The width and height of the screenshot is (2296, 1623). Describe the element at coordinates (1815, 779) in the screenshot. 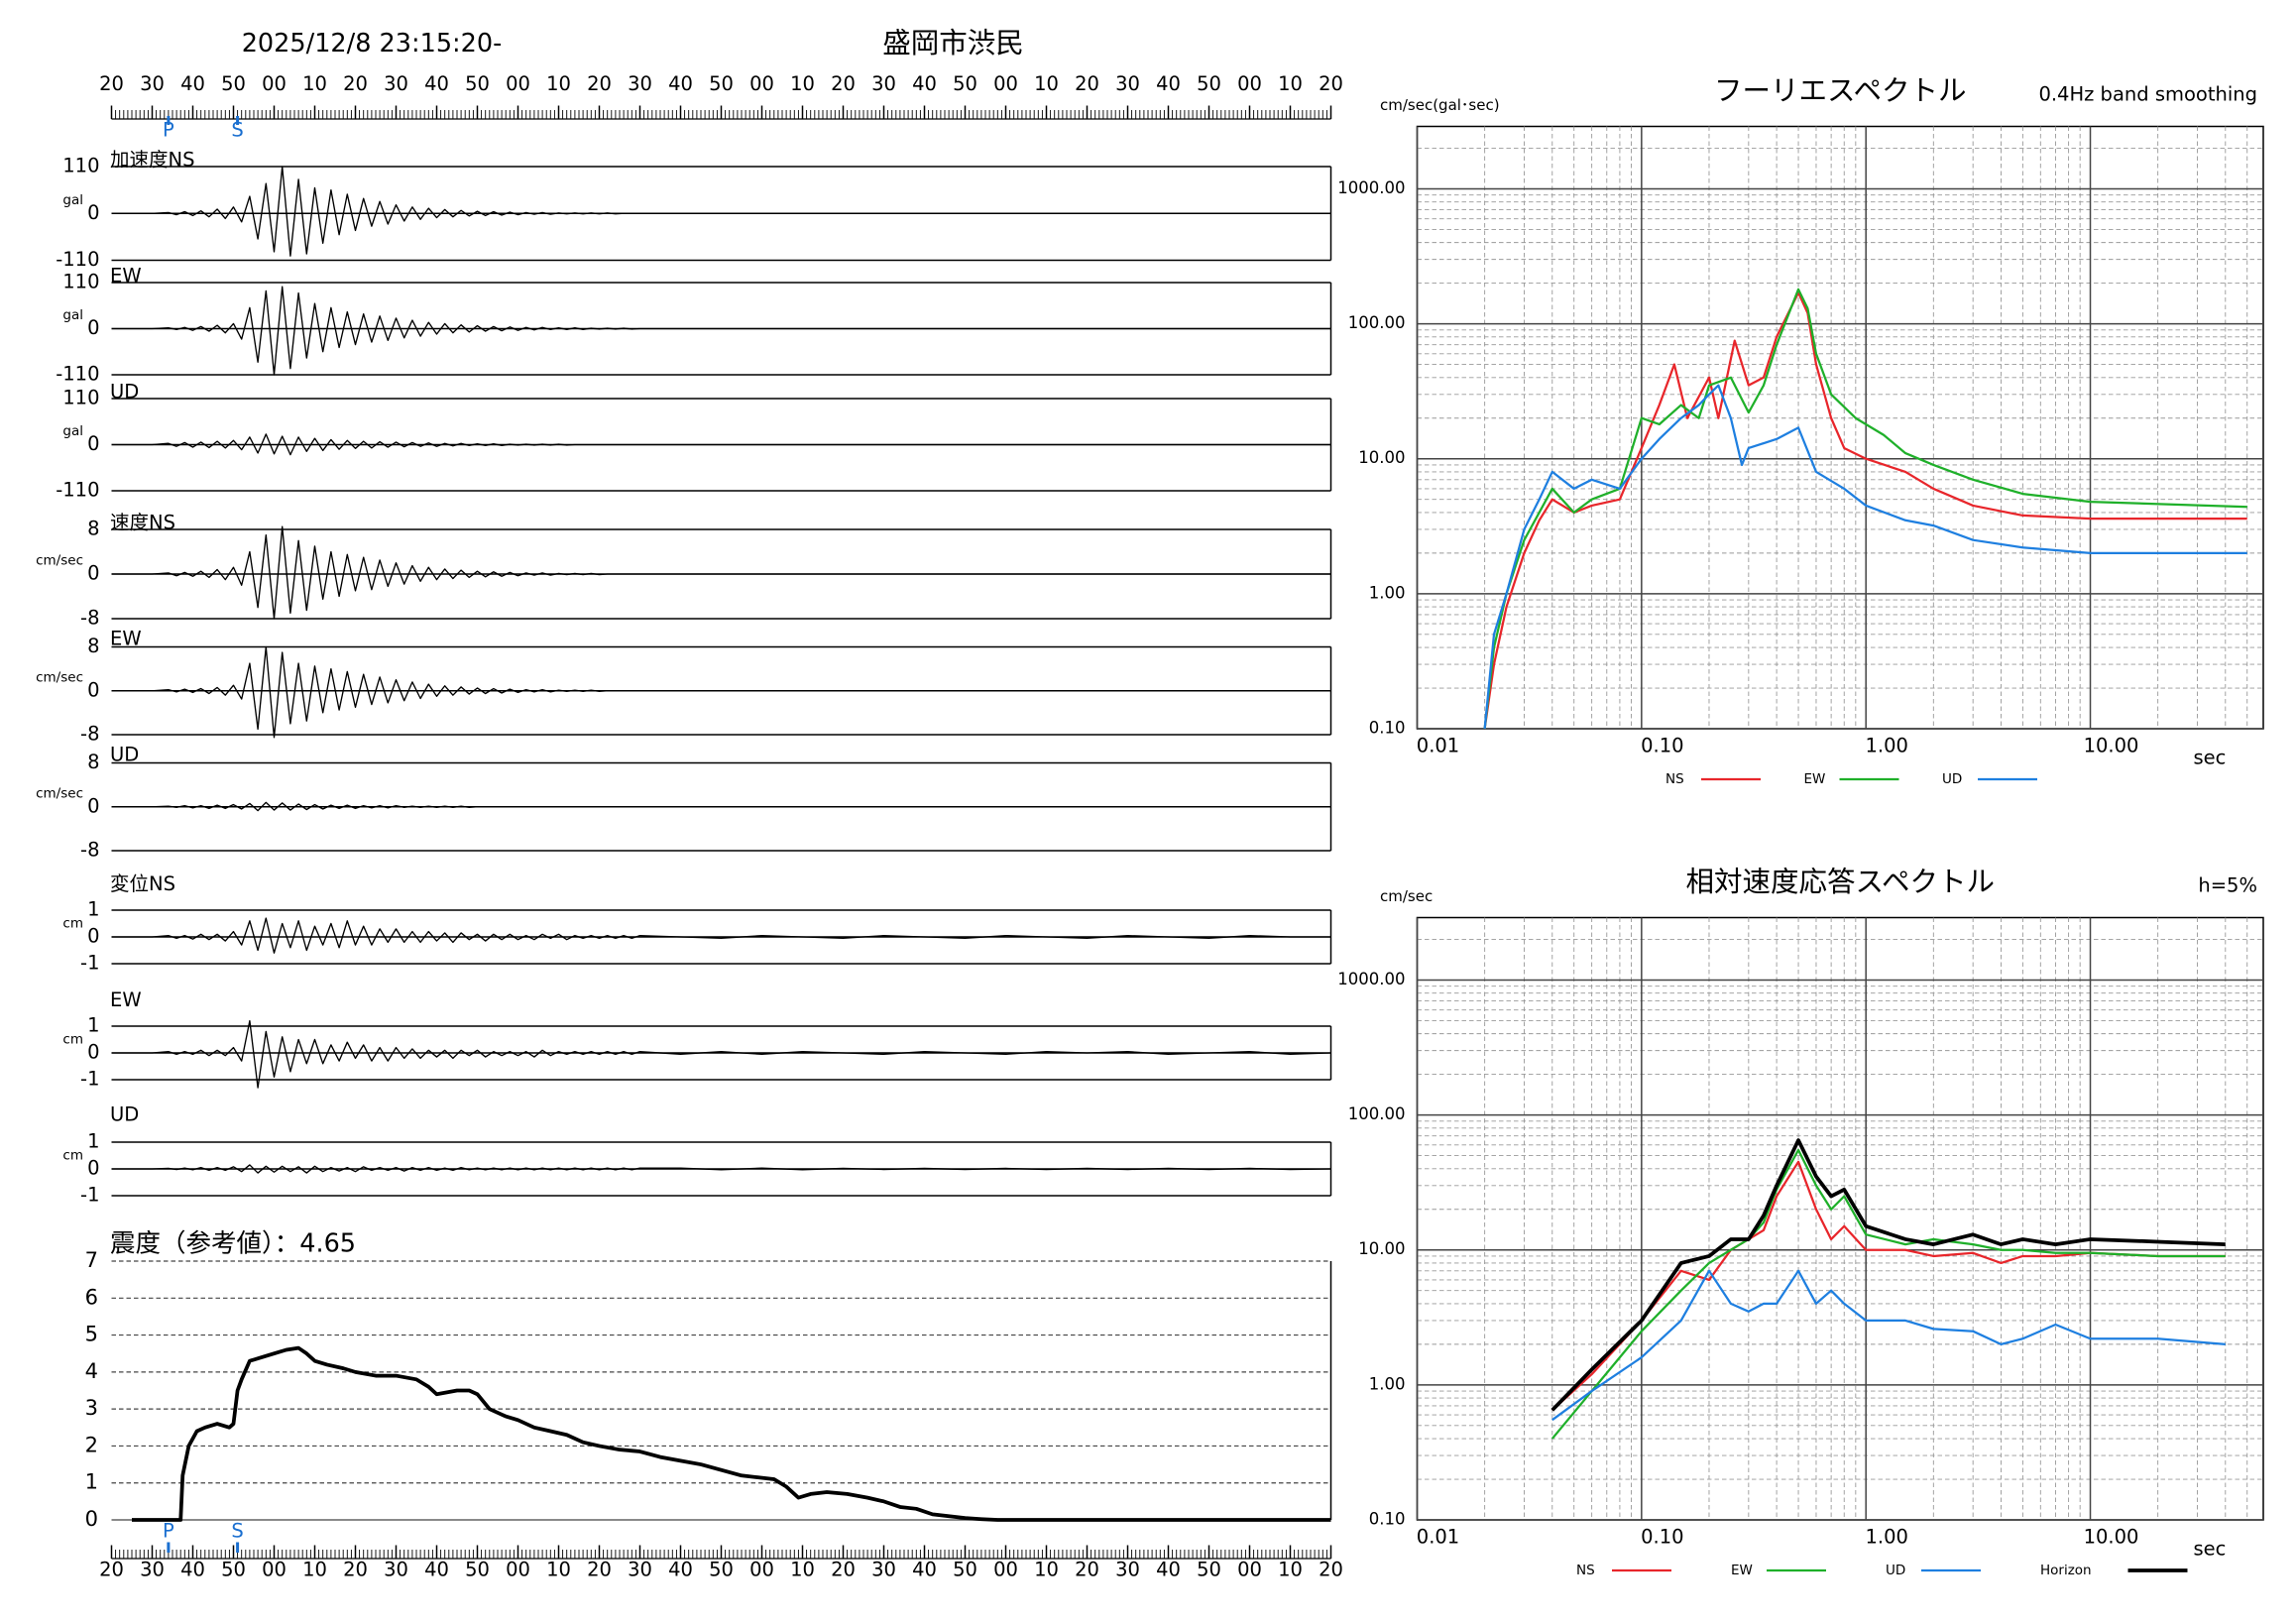

I see `legend-label: EW` at that location.